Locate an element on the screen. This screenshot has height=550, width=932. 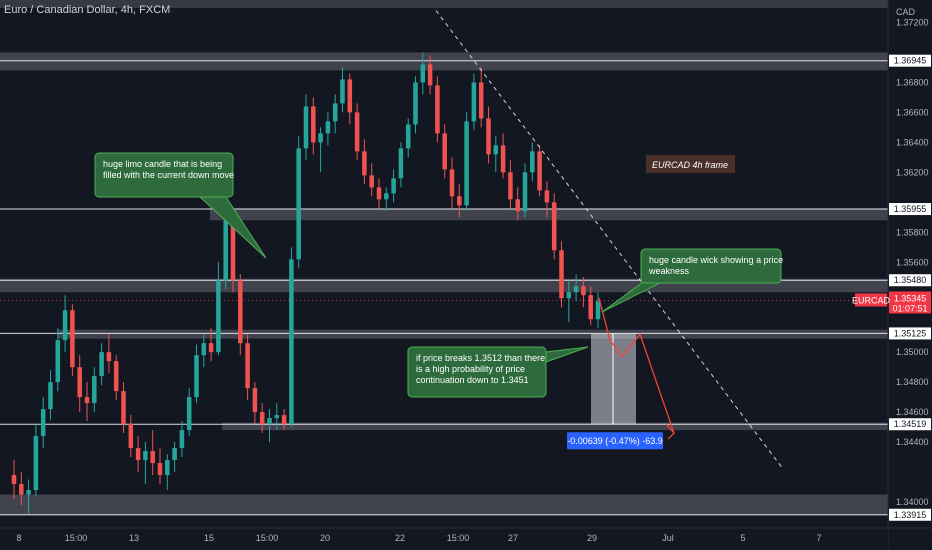
symbol-title: Euro / Canadian Dollar, 4h, FXCM is located at coordinates (87, 10).